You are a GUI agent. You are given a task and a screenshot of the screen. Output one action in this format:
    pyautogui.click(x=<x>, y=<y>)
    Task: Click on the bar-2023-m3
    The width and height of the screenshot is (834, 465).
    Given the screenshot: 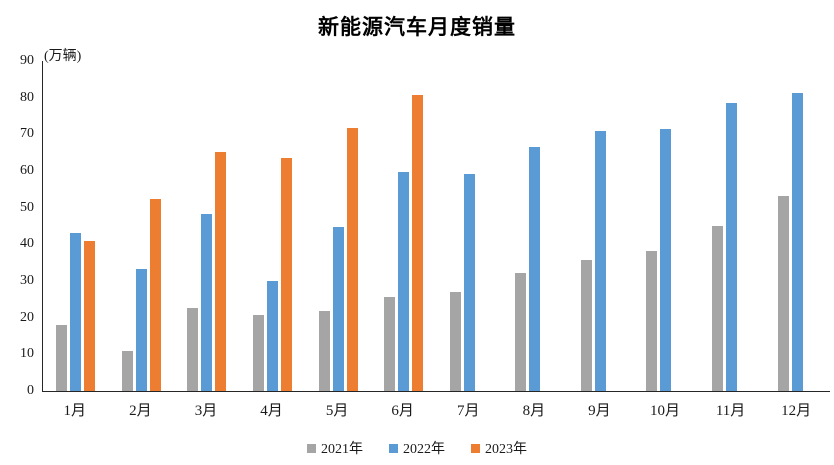 What is the action you would take?
    pyautogui.click(x=221, y=271)
    